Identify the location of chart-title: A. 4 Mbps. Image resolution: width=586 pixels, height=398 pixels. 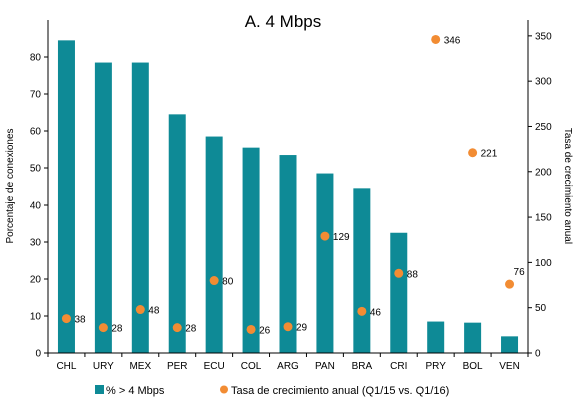
(283, 21).